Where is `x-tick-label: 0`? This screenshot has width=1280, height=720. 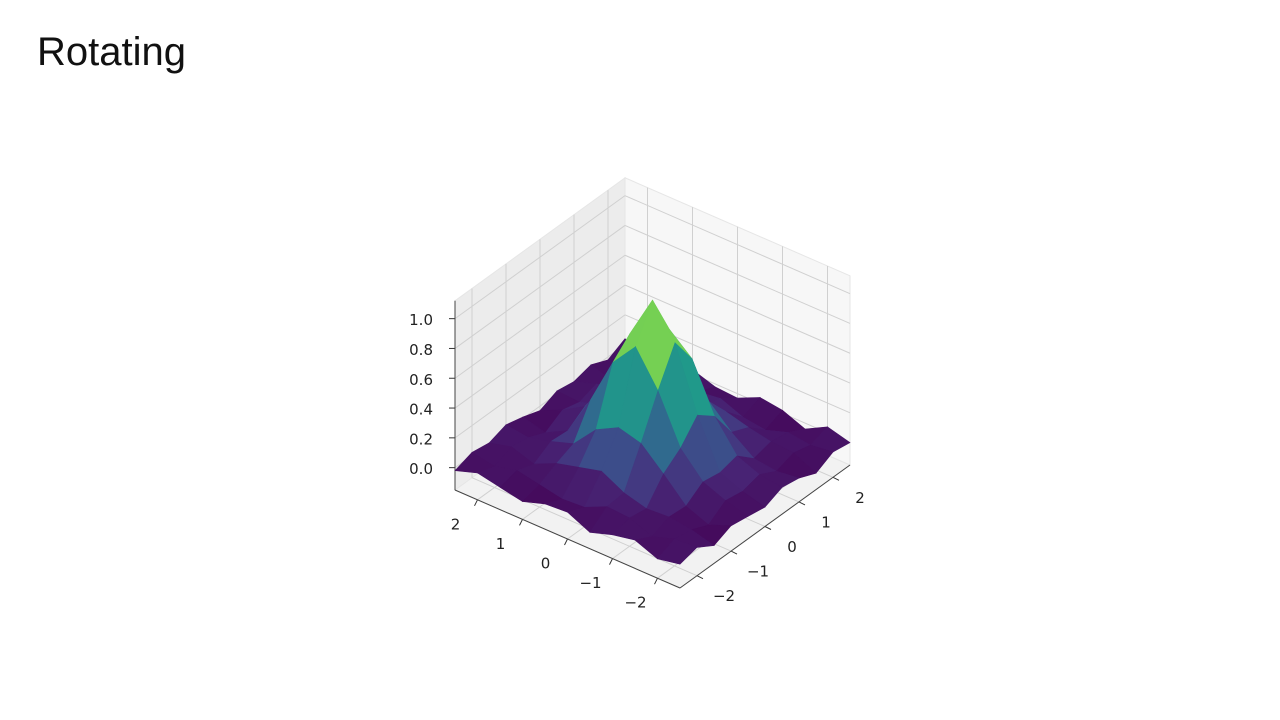 x-tick-label: 0 is located at coordinates (792, 547).